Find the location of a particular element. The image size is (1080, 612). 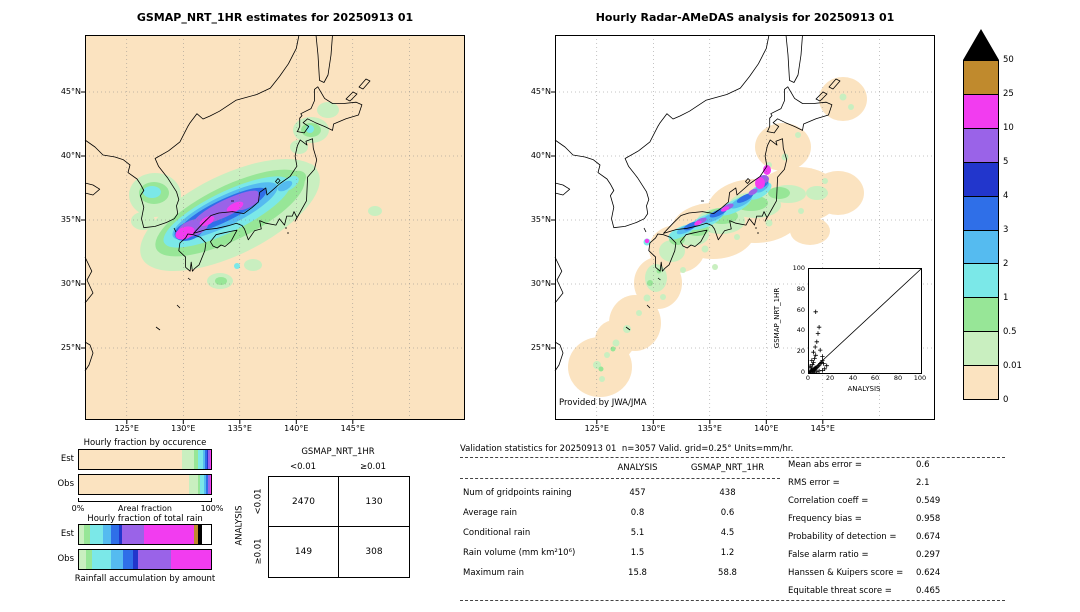

colorbar-tick-label: 25 is located at coordinates (1008, 93).